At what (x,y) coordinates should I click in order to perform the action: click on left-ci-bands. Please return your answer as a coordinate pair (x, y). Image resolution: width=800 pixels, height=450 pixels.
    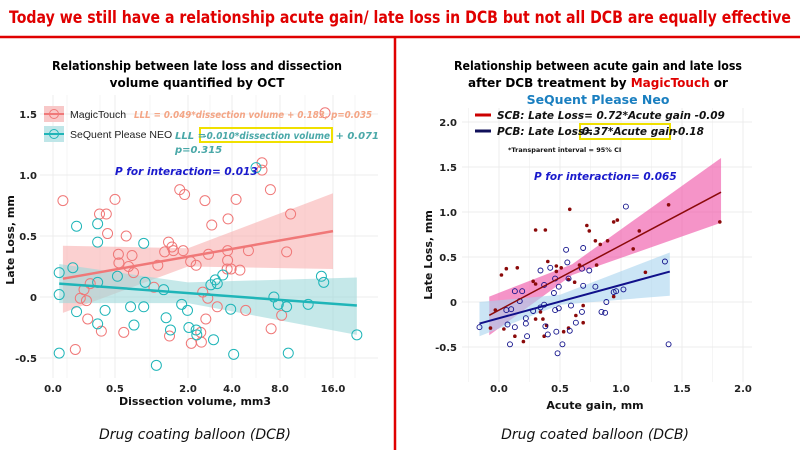
    Looking at the image, I should click on (208, 264).